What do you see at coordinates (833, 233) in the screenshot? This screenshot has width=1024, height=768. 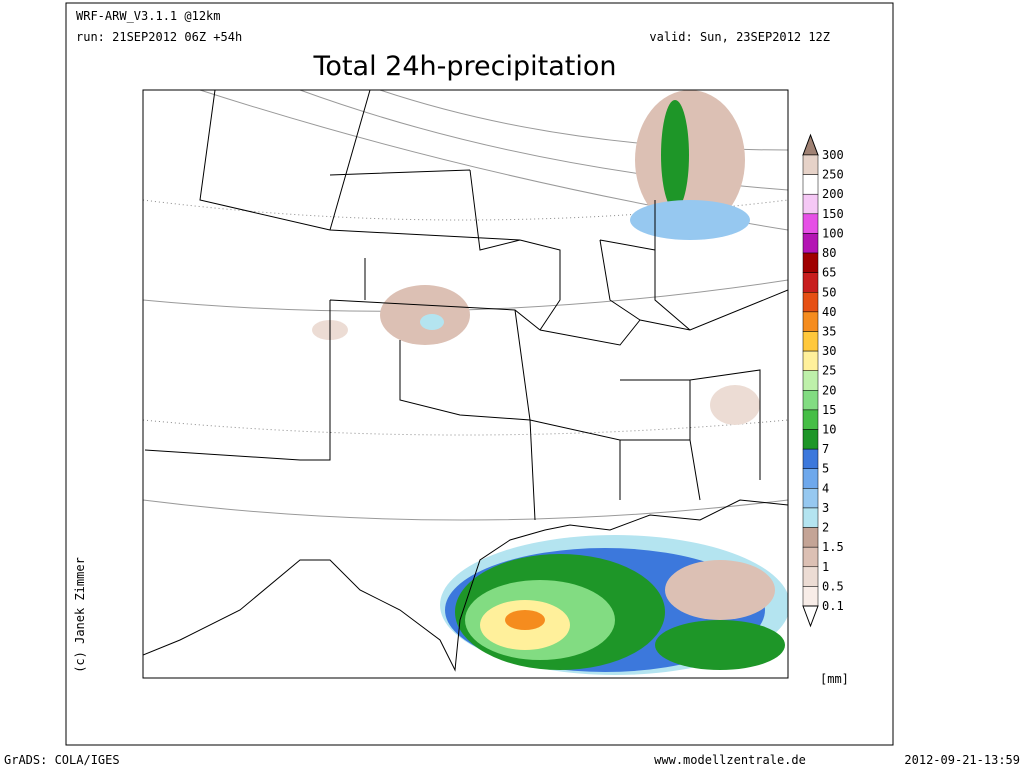 I see `colorbar-label: 100` at bounding box center [833, 233].